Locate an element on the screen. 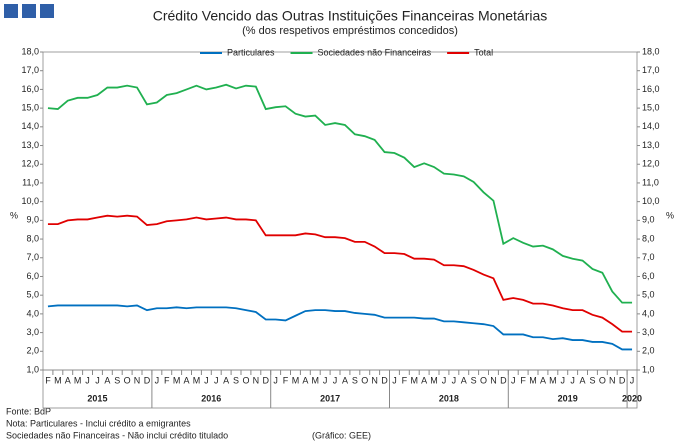 This screenshot has height=446, width=679. y2-tick-label: 9,0 is located at coordinates (648, 220).